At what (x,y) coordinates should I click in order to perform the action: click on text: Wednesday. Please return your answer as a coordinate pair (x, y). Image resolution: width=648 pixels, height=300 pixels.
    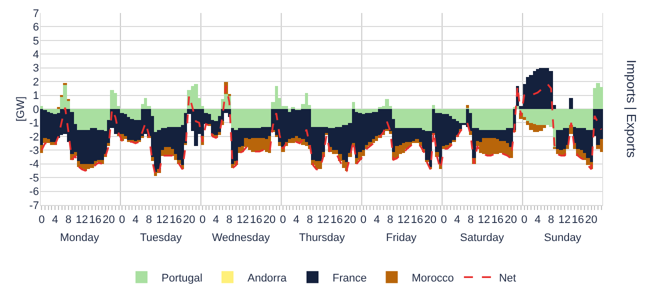
    Looking at the image, I should click on (241, 238).